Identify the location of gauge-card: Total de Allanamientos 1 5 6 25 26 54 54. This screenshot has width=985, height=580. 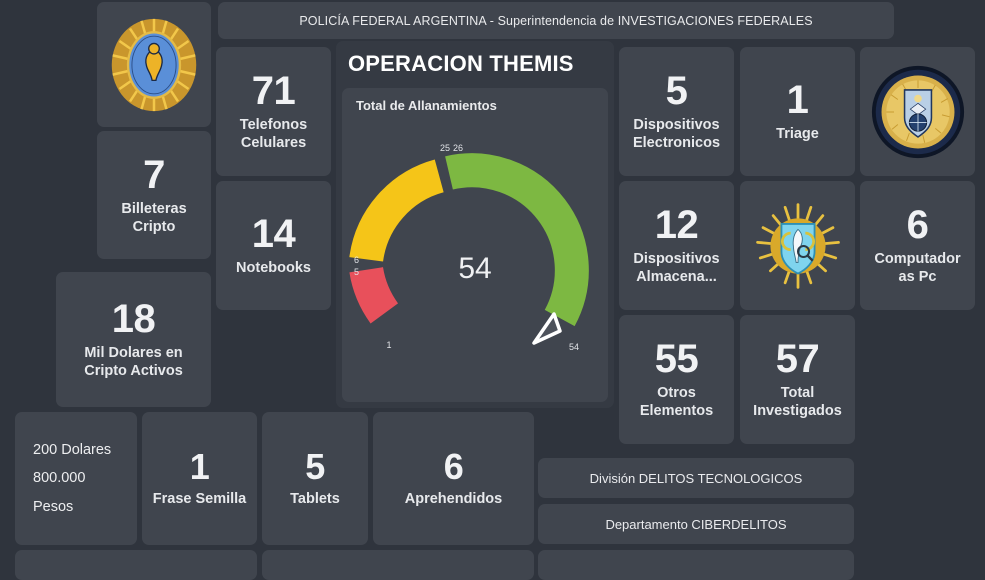
(475, 245).